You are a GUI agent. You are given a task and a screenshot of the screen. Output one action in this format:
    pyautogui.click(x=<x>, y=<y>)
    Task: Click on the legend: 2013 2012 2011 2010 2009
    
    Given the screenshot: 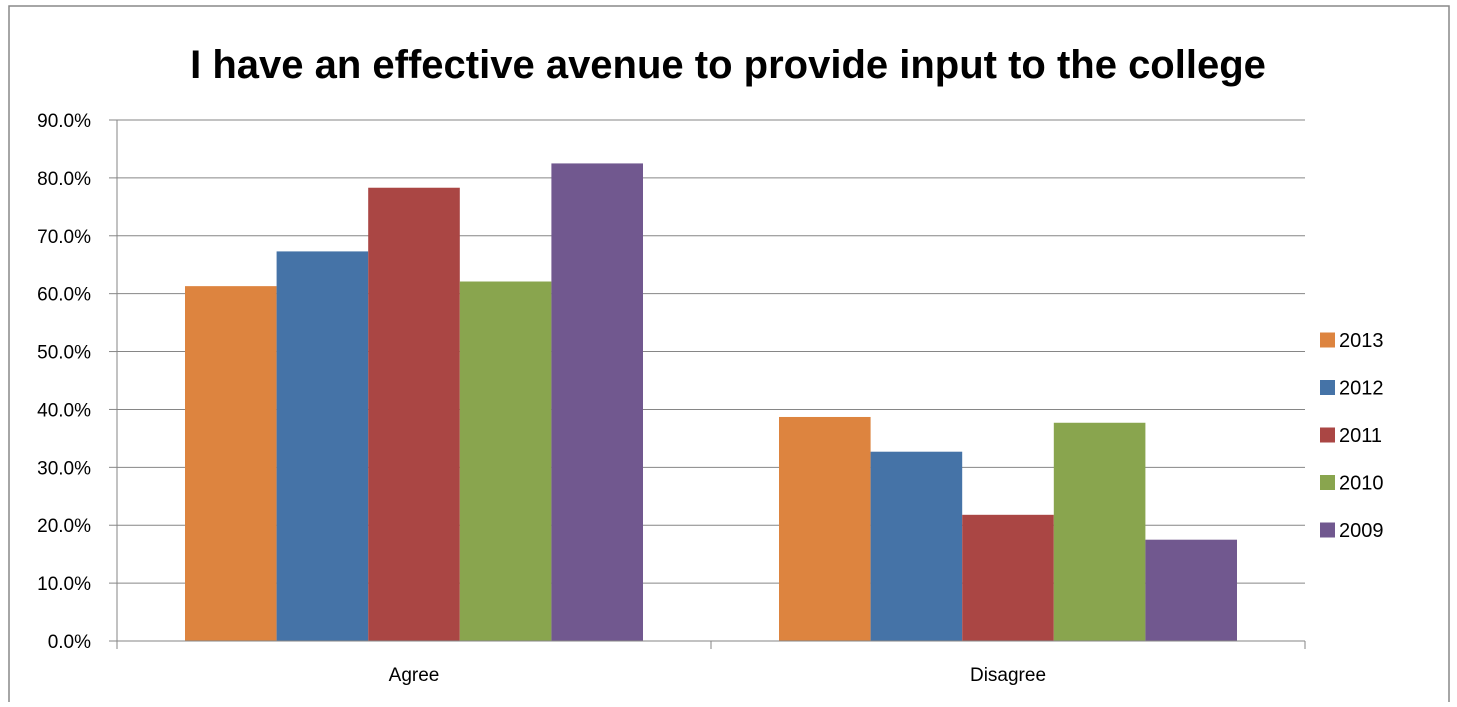 What is the action you would take?
    pyautogui.click(x=1352, y=436)
    